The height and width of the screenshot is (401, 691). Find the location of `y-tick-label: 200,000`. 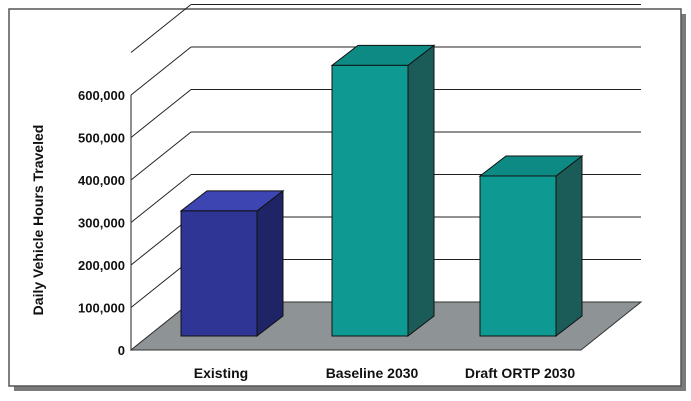

y-tick-label: 200,000 is located at coordinates (101, 265).